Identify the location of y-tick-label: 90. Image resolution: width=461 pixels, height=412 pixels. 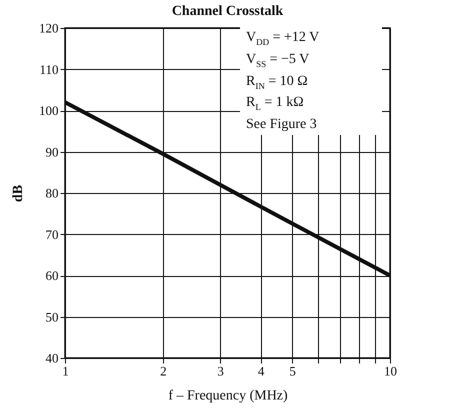
(52, 152).